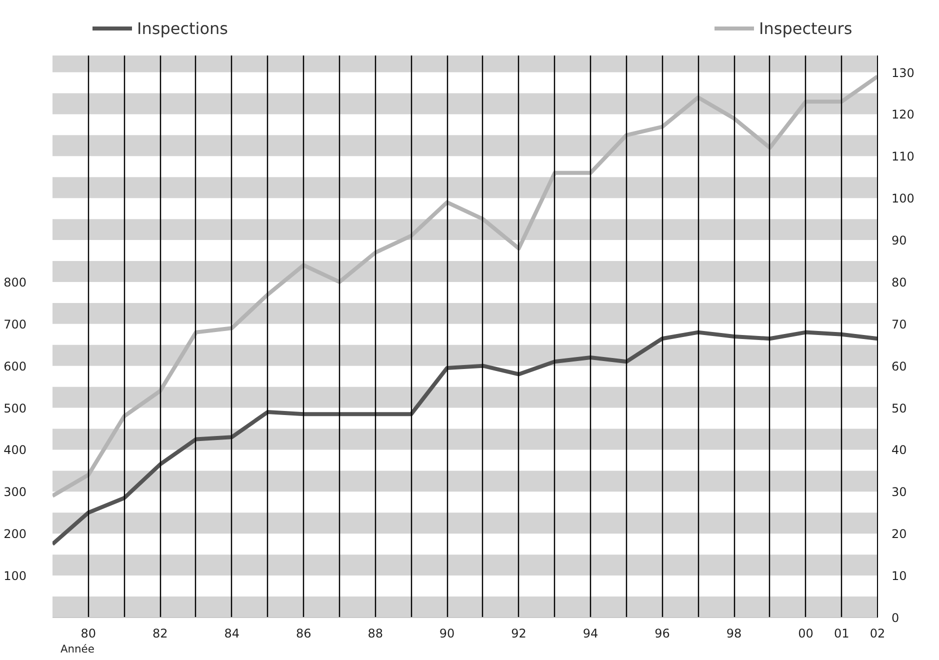 This screenshot has width=939, height=660. What do you see at coordinates (734, 633) in the screenshot?
I see `x-tick-label: 98` at bounding box center [734, 633].